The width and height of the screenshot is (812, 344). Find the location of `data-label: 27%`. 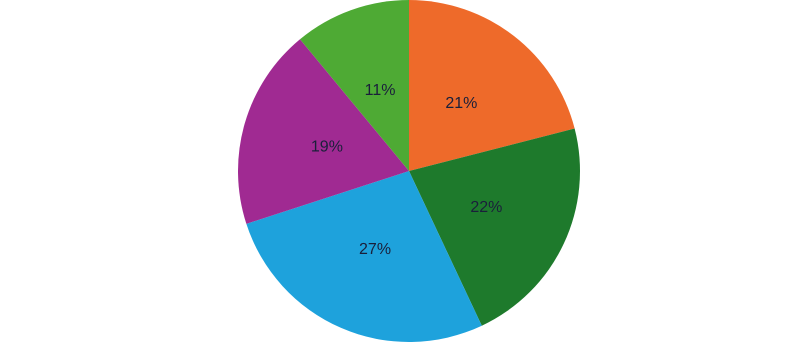

data-label: 27% is located at coordinates (375, 249).